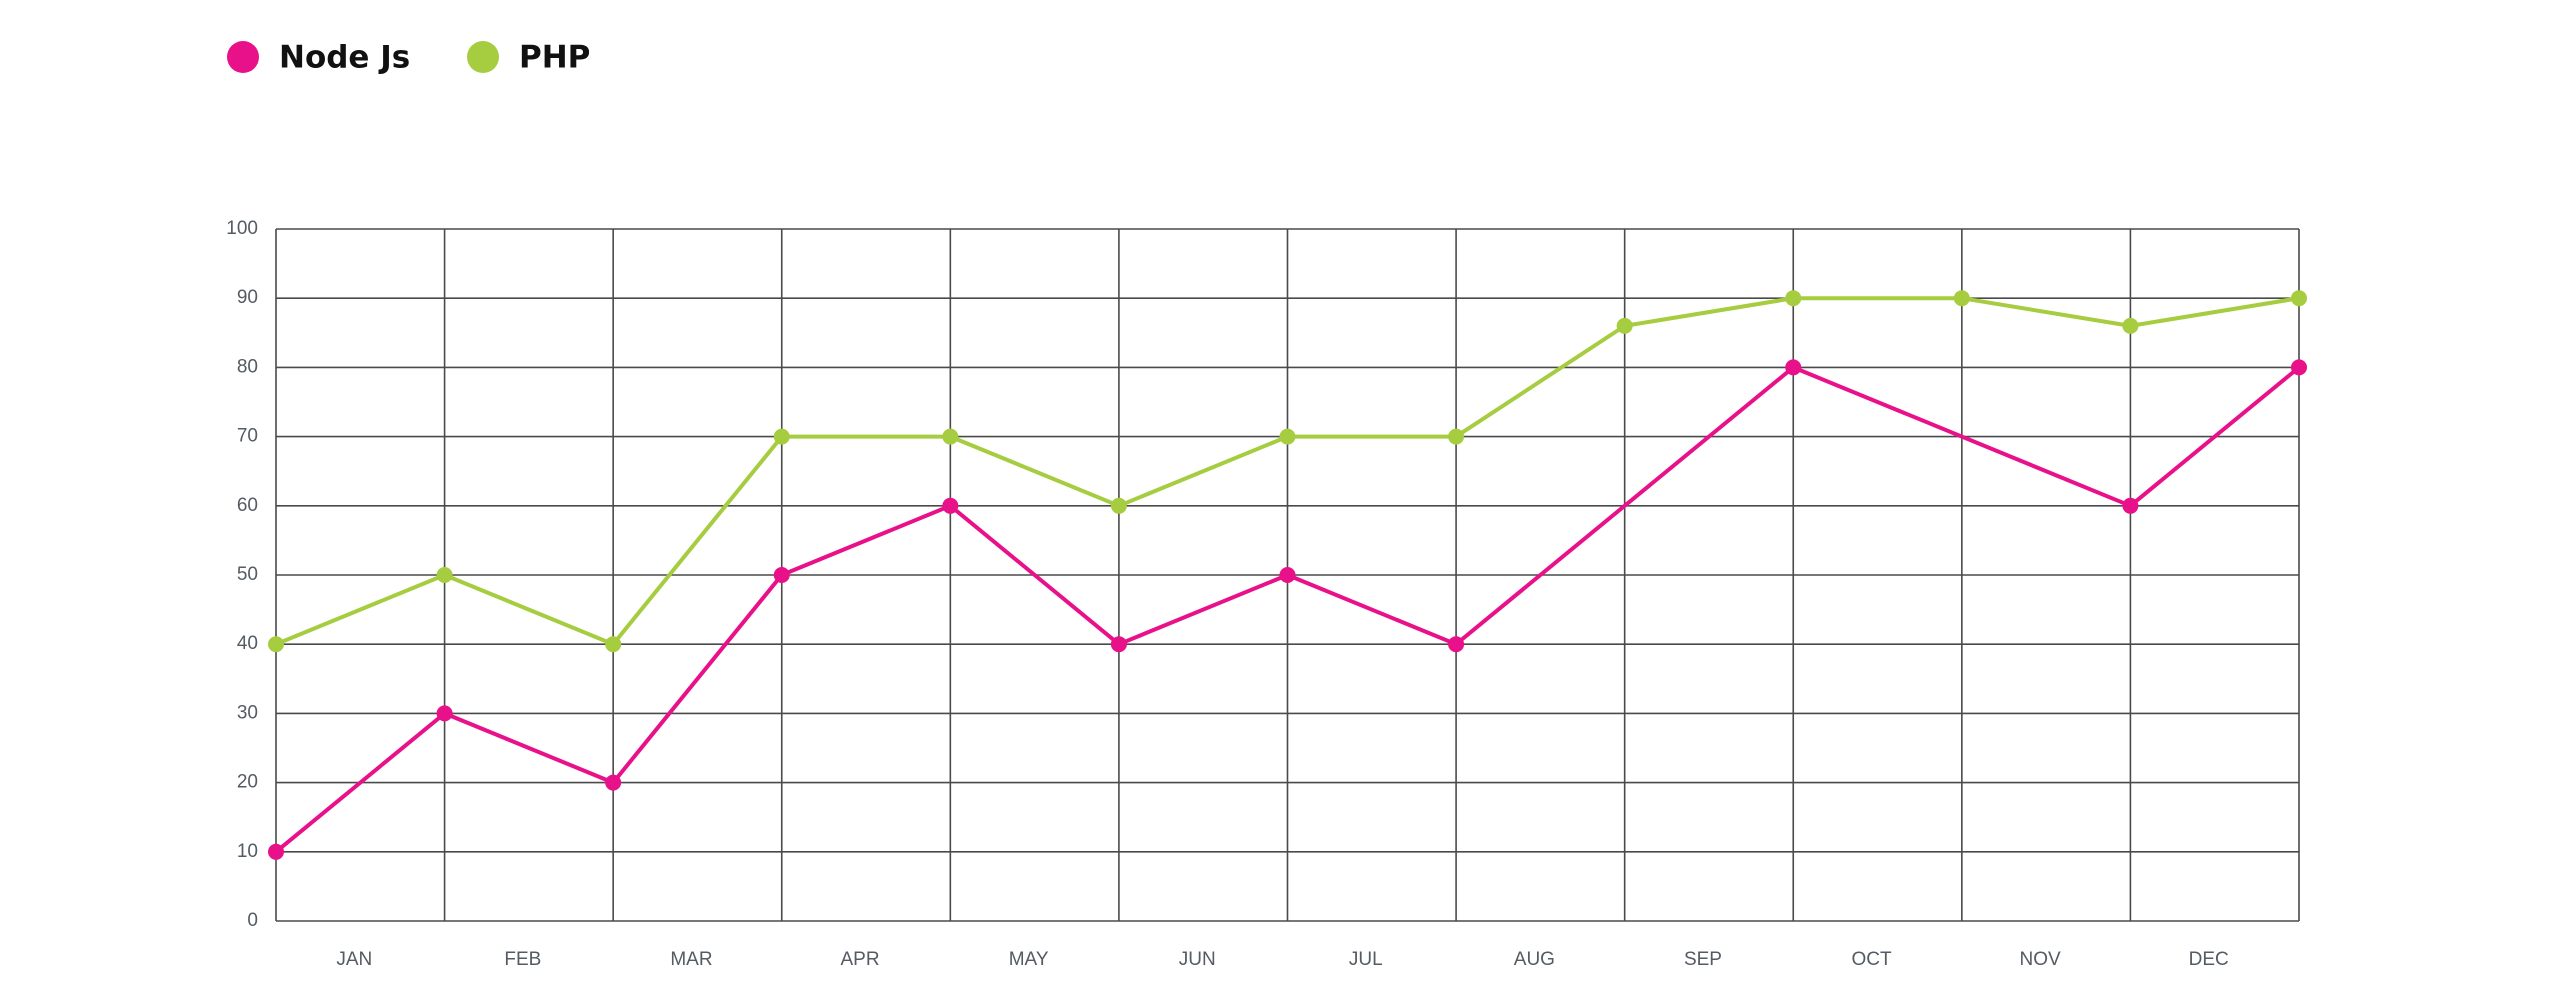 Image resolution: width=2560 pixels, height=1008 pixels. I want to click on legend-label: Node Js, so click(344, 58).